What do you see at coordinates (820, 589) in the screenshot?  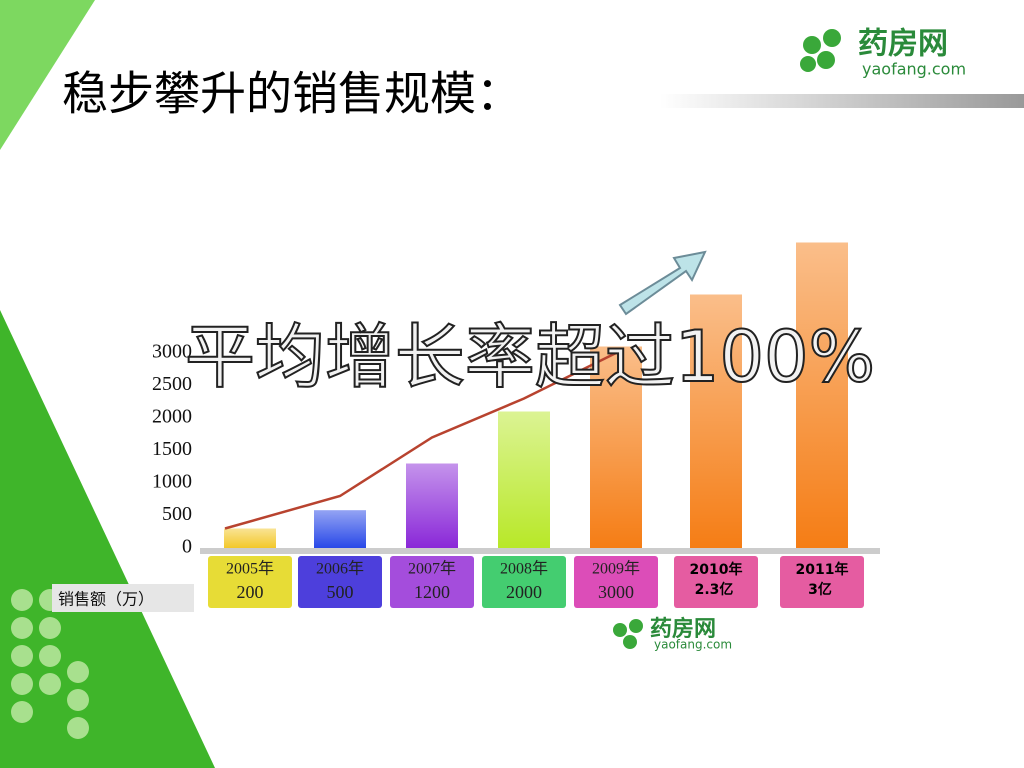 I see `sub-label: 3亿` at bounding box center [820, 589].